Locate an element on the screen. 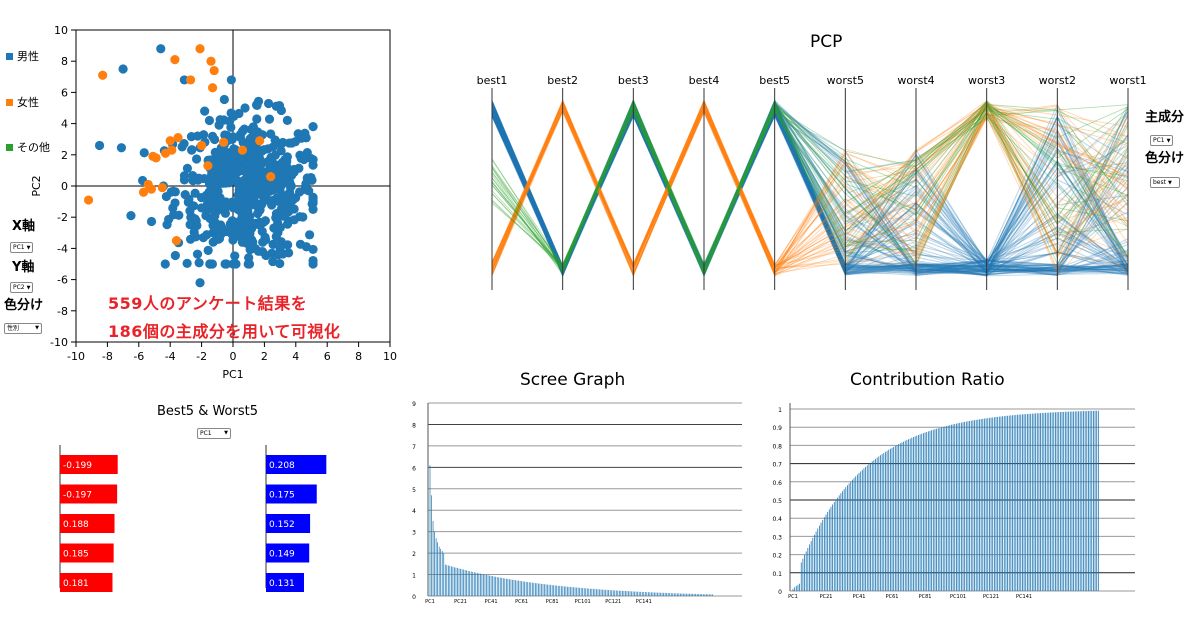 Image resolution: width=1200 pixels, height=630 pixels. worst-bar-label: 0.208 is located at coordinates (282, 466).